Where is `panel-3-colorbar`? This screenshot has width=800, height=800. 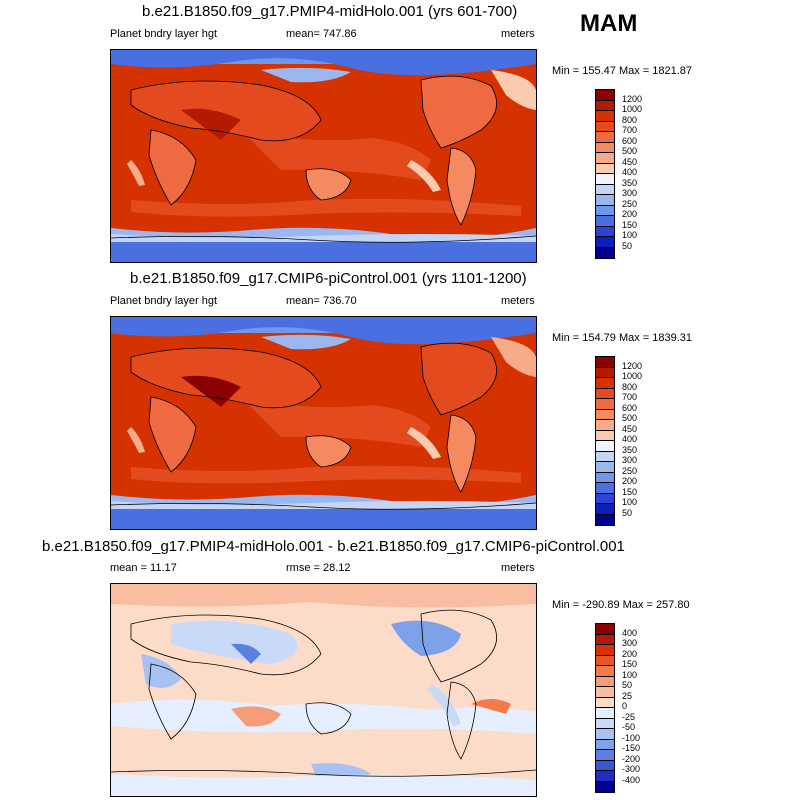 panel-3-colorbar is located at coordinates (605, 708).